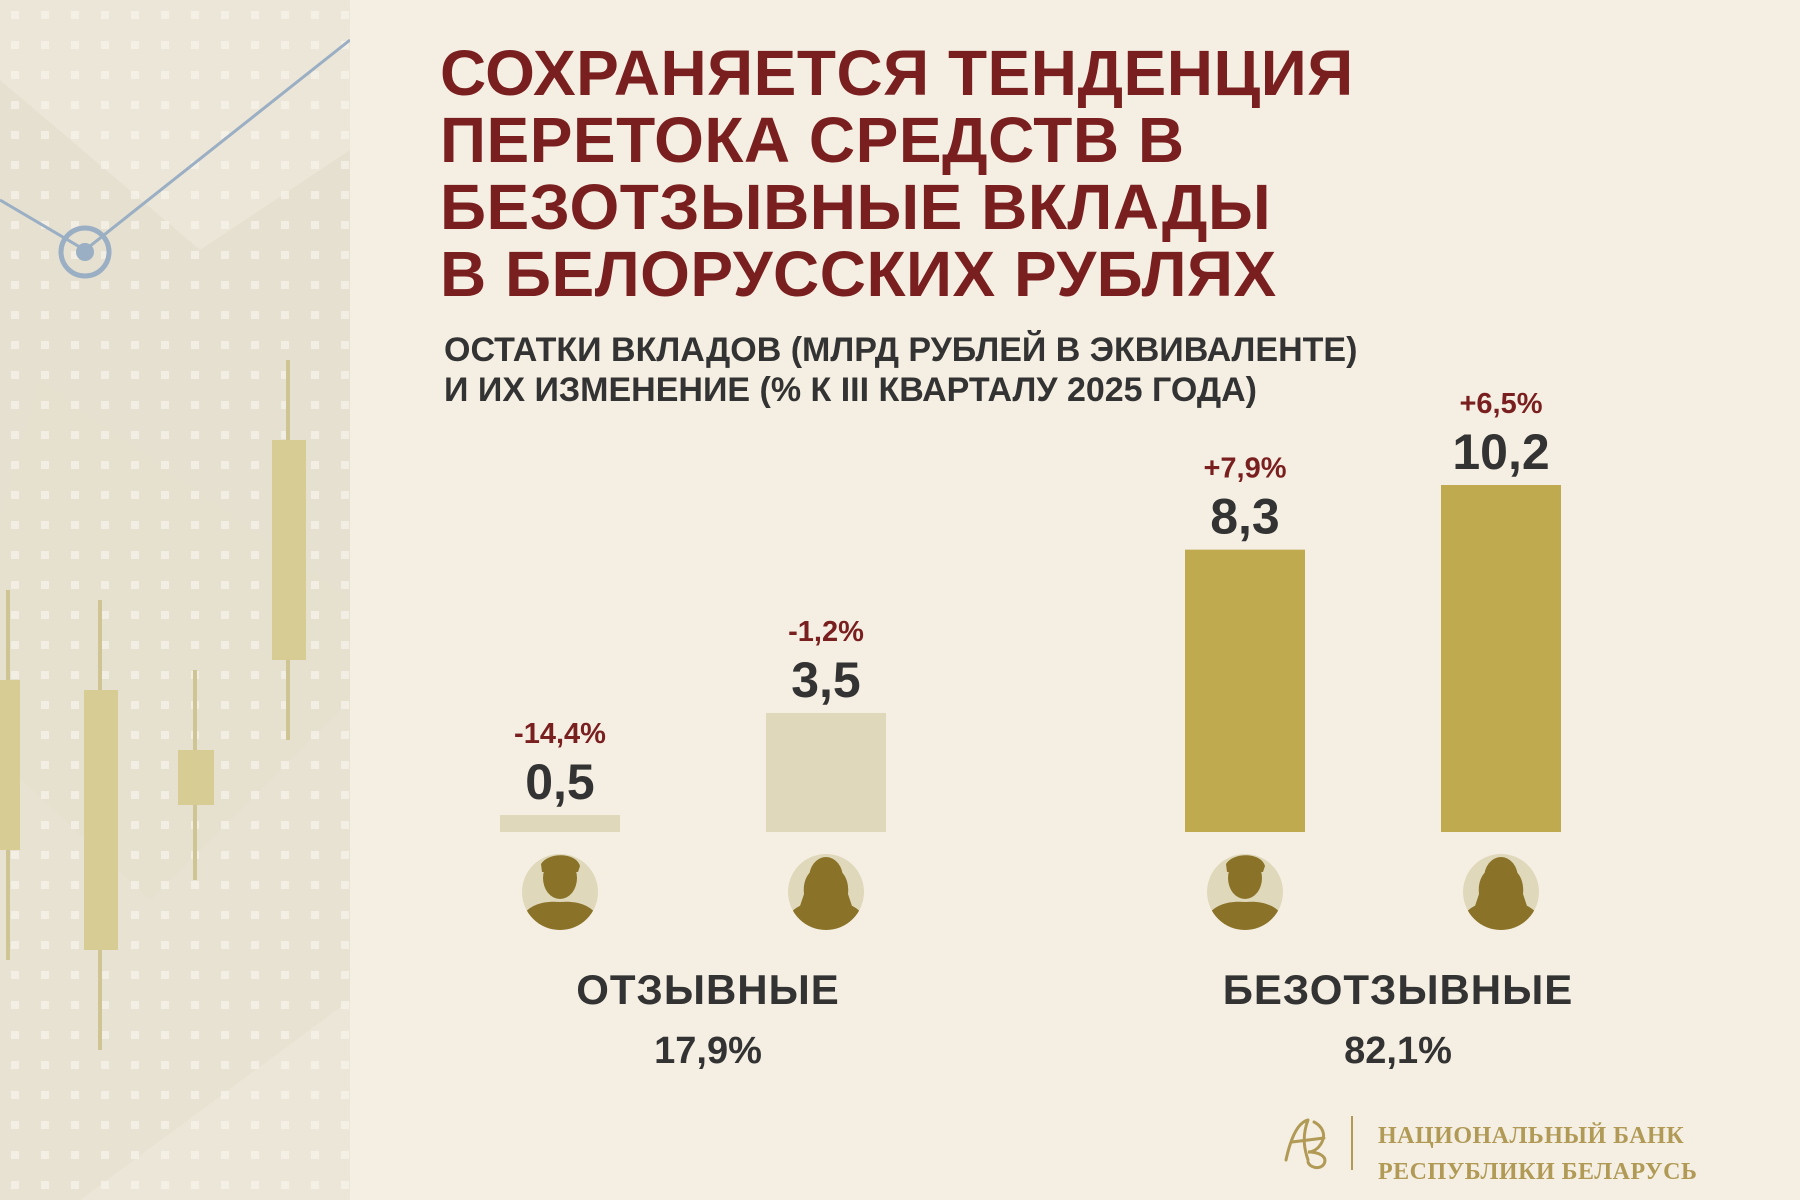  What do you see at coordinates (1500, 452) in the screenshot?
I see `value-label: 10,2` at bounding box center [1500, 452].